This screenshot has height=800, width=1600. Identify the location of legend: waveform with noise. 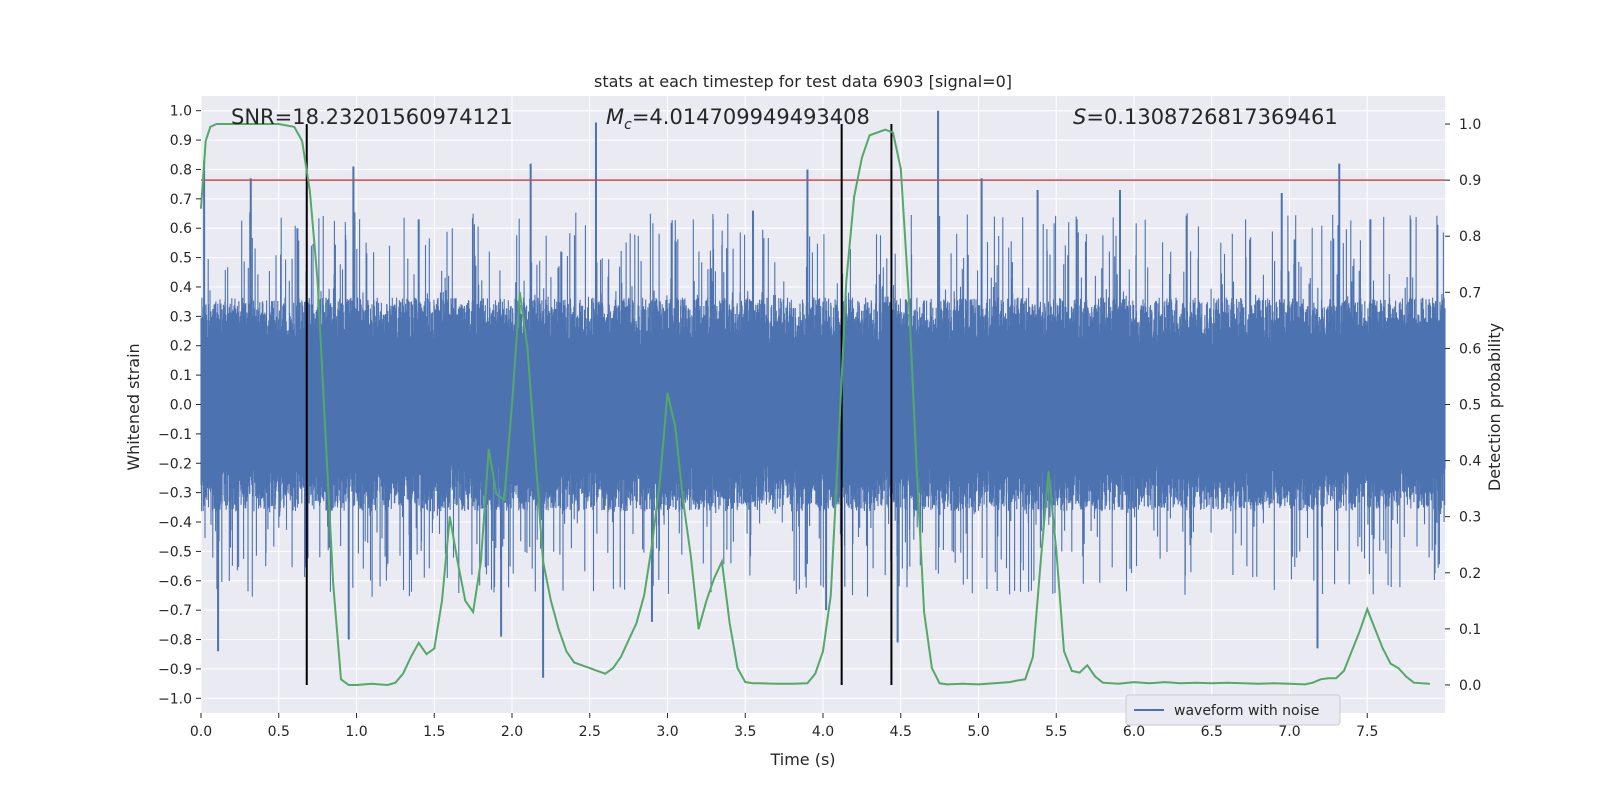
(1233, 710).